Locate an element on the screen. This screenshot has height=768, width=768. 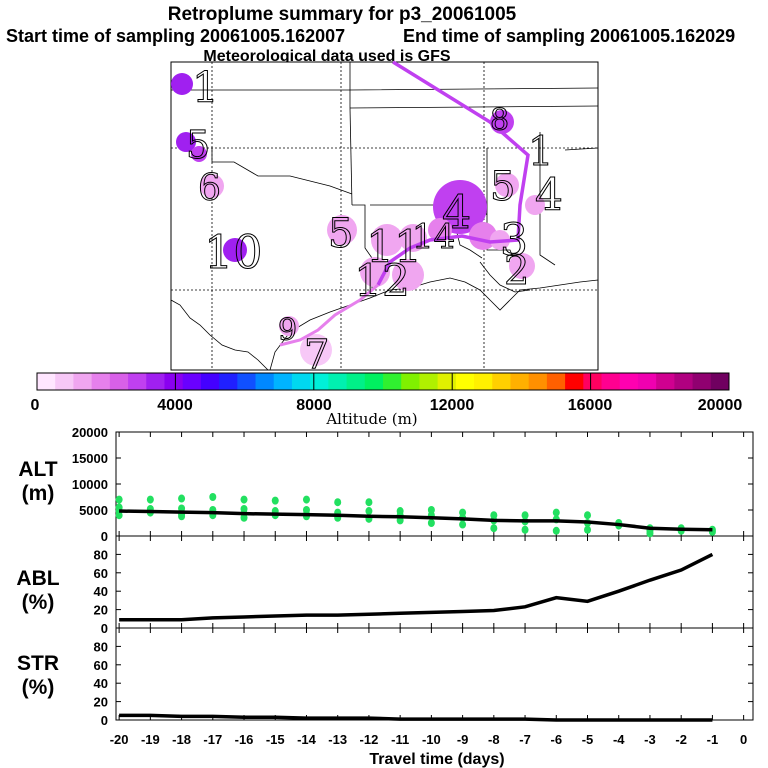
day-label: 1 is located at coordinates (205, 87).